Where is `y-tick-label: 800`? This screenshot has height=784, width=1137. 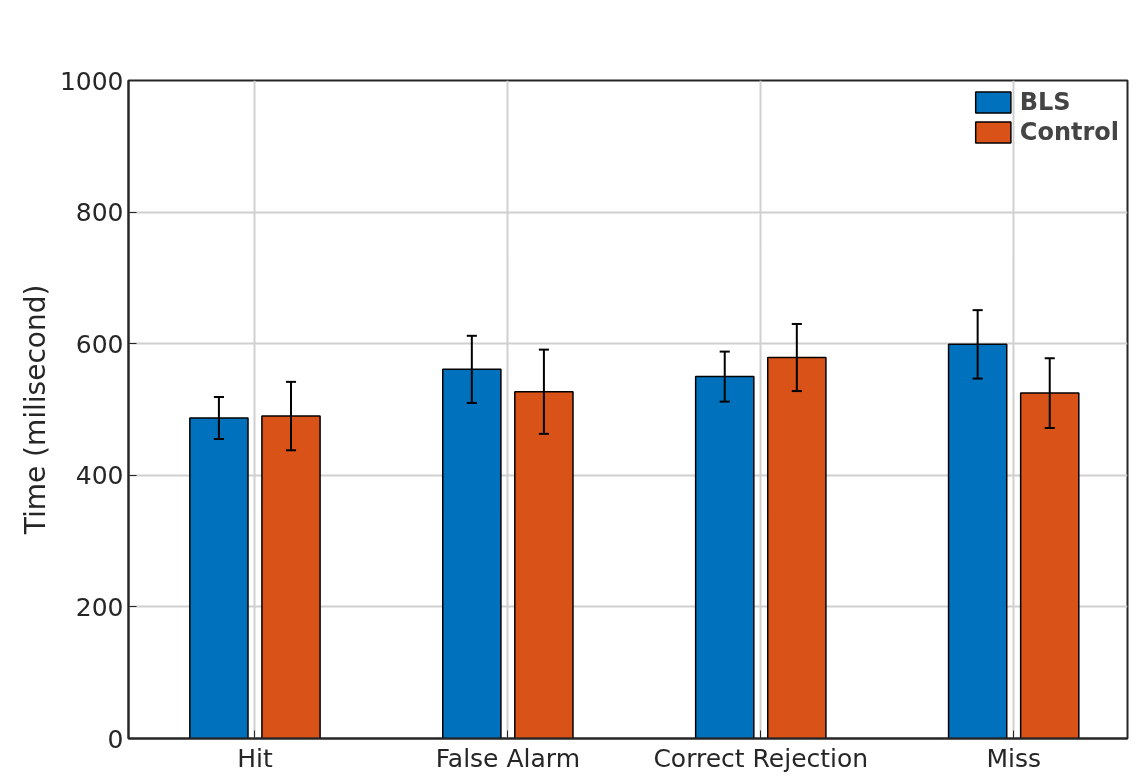
y-tick-label: 800 is located at coordinates (99, 213).